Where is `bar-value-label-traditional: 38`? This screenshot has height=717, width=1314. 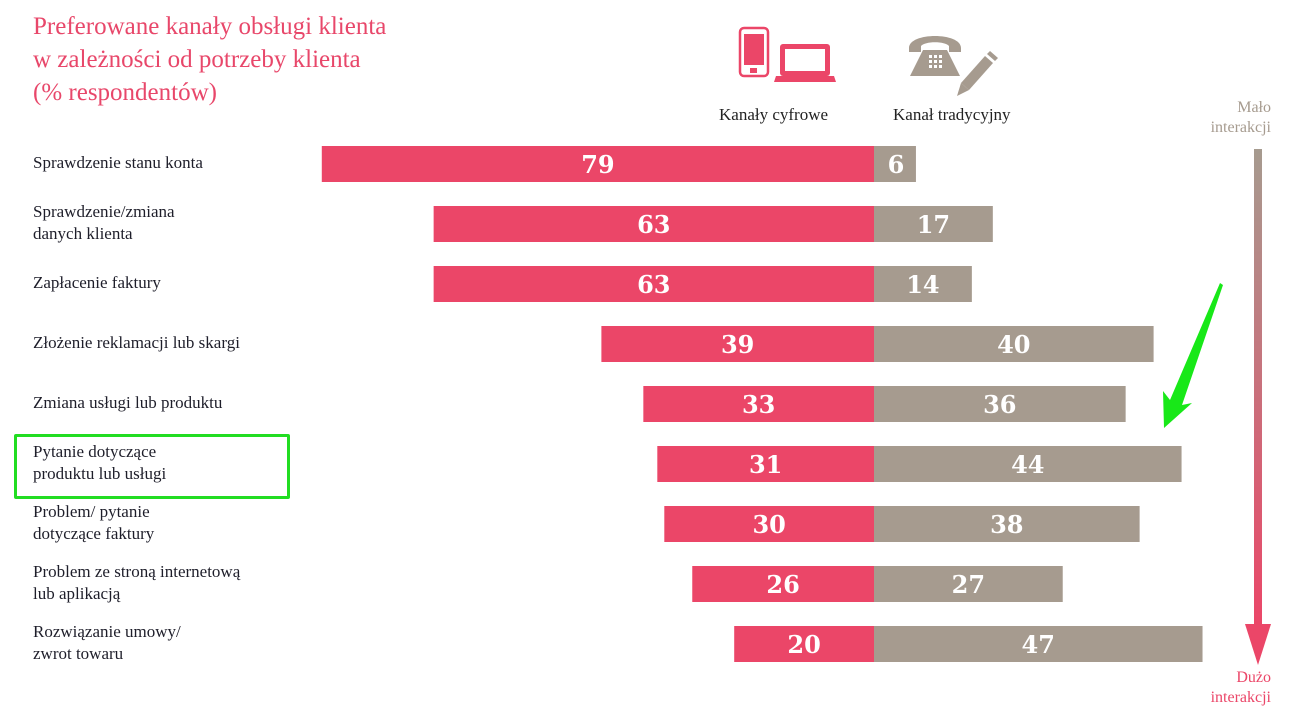
bar-value-label-traditional: 38 is located at coordinates (1006, 524).